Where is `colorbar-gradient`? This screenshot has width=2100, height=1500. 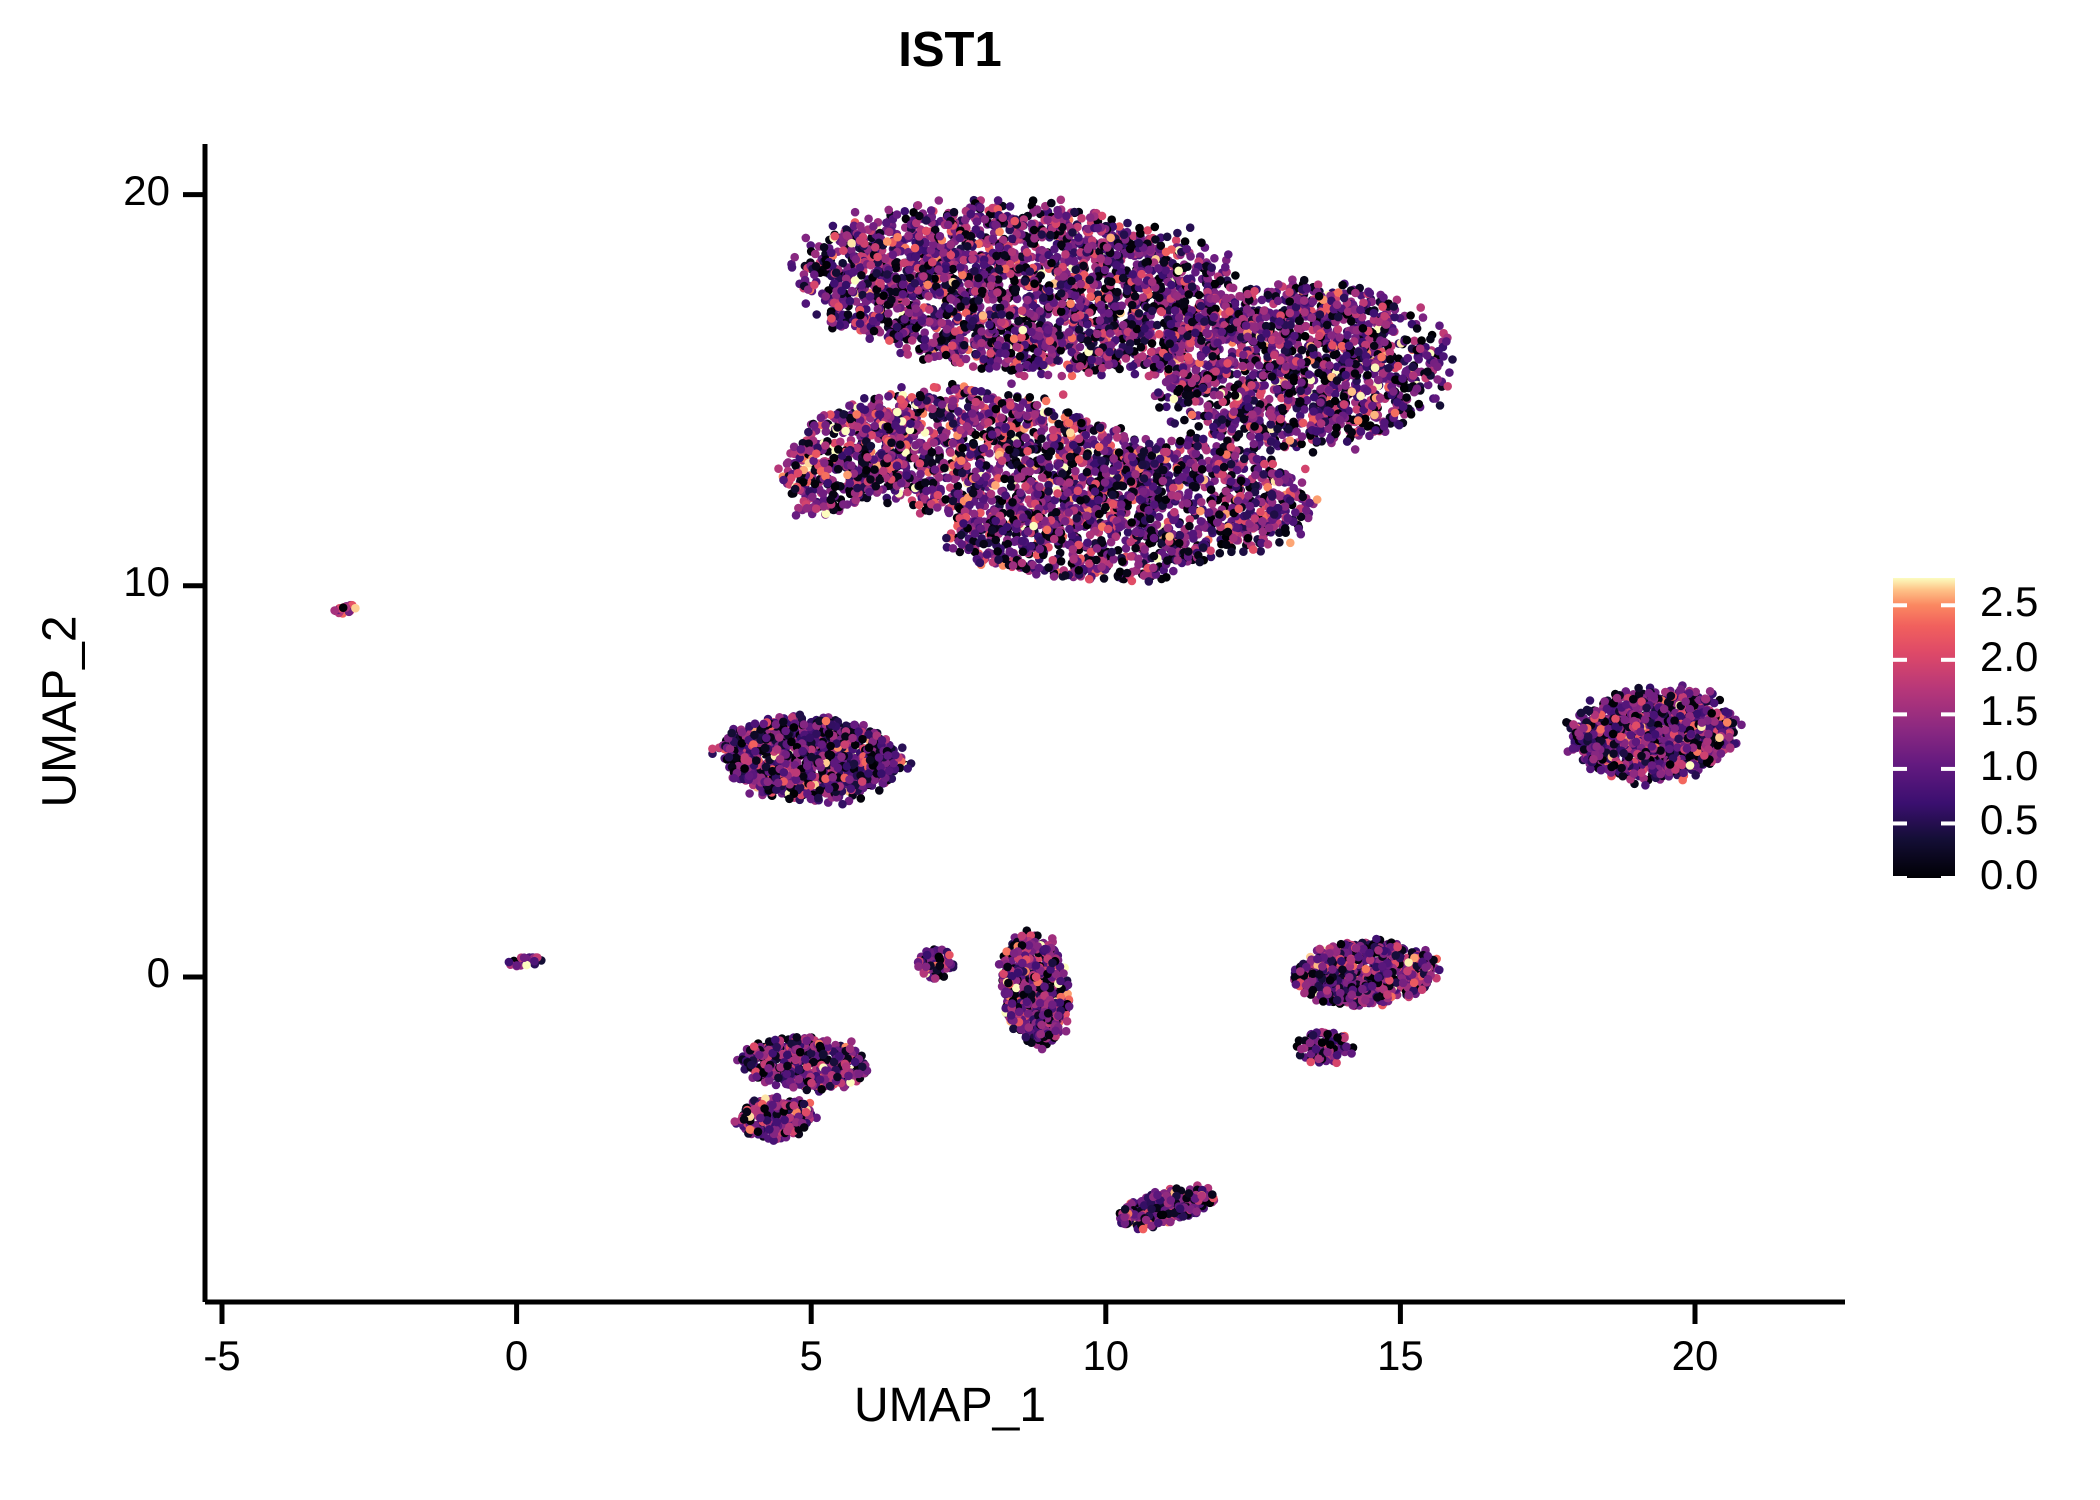
colorbar-gradient is located at coordinates (1924, 728).